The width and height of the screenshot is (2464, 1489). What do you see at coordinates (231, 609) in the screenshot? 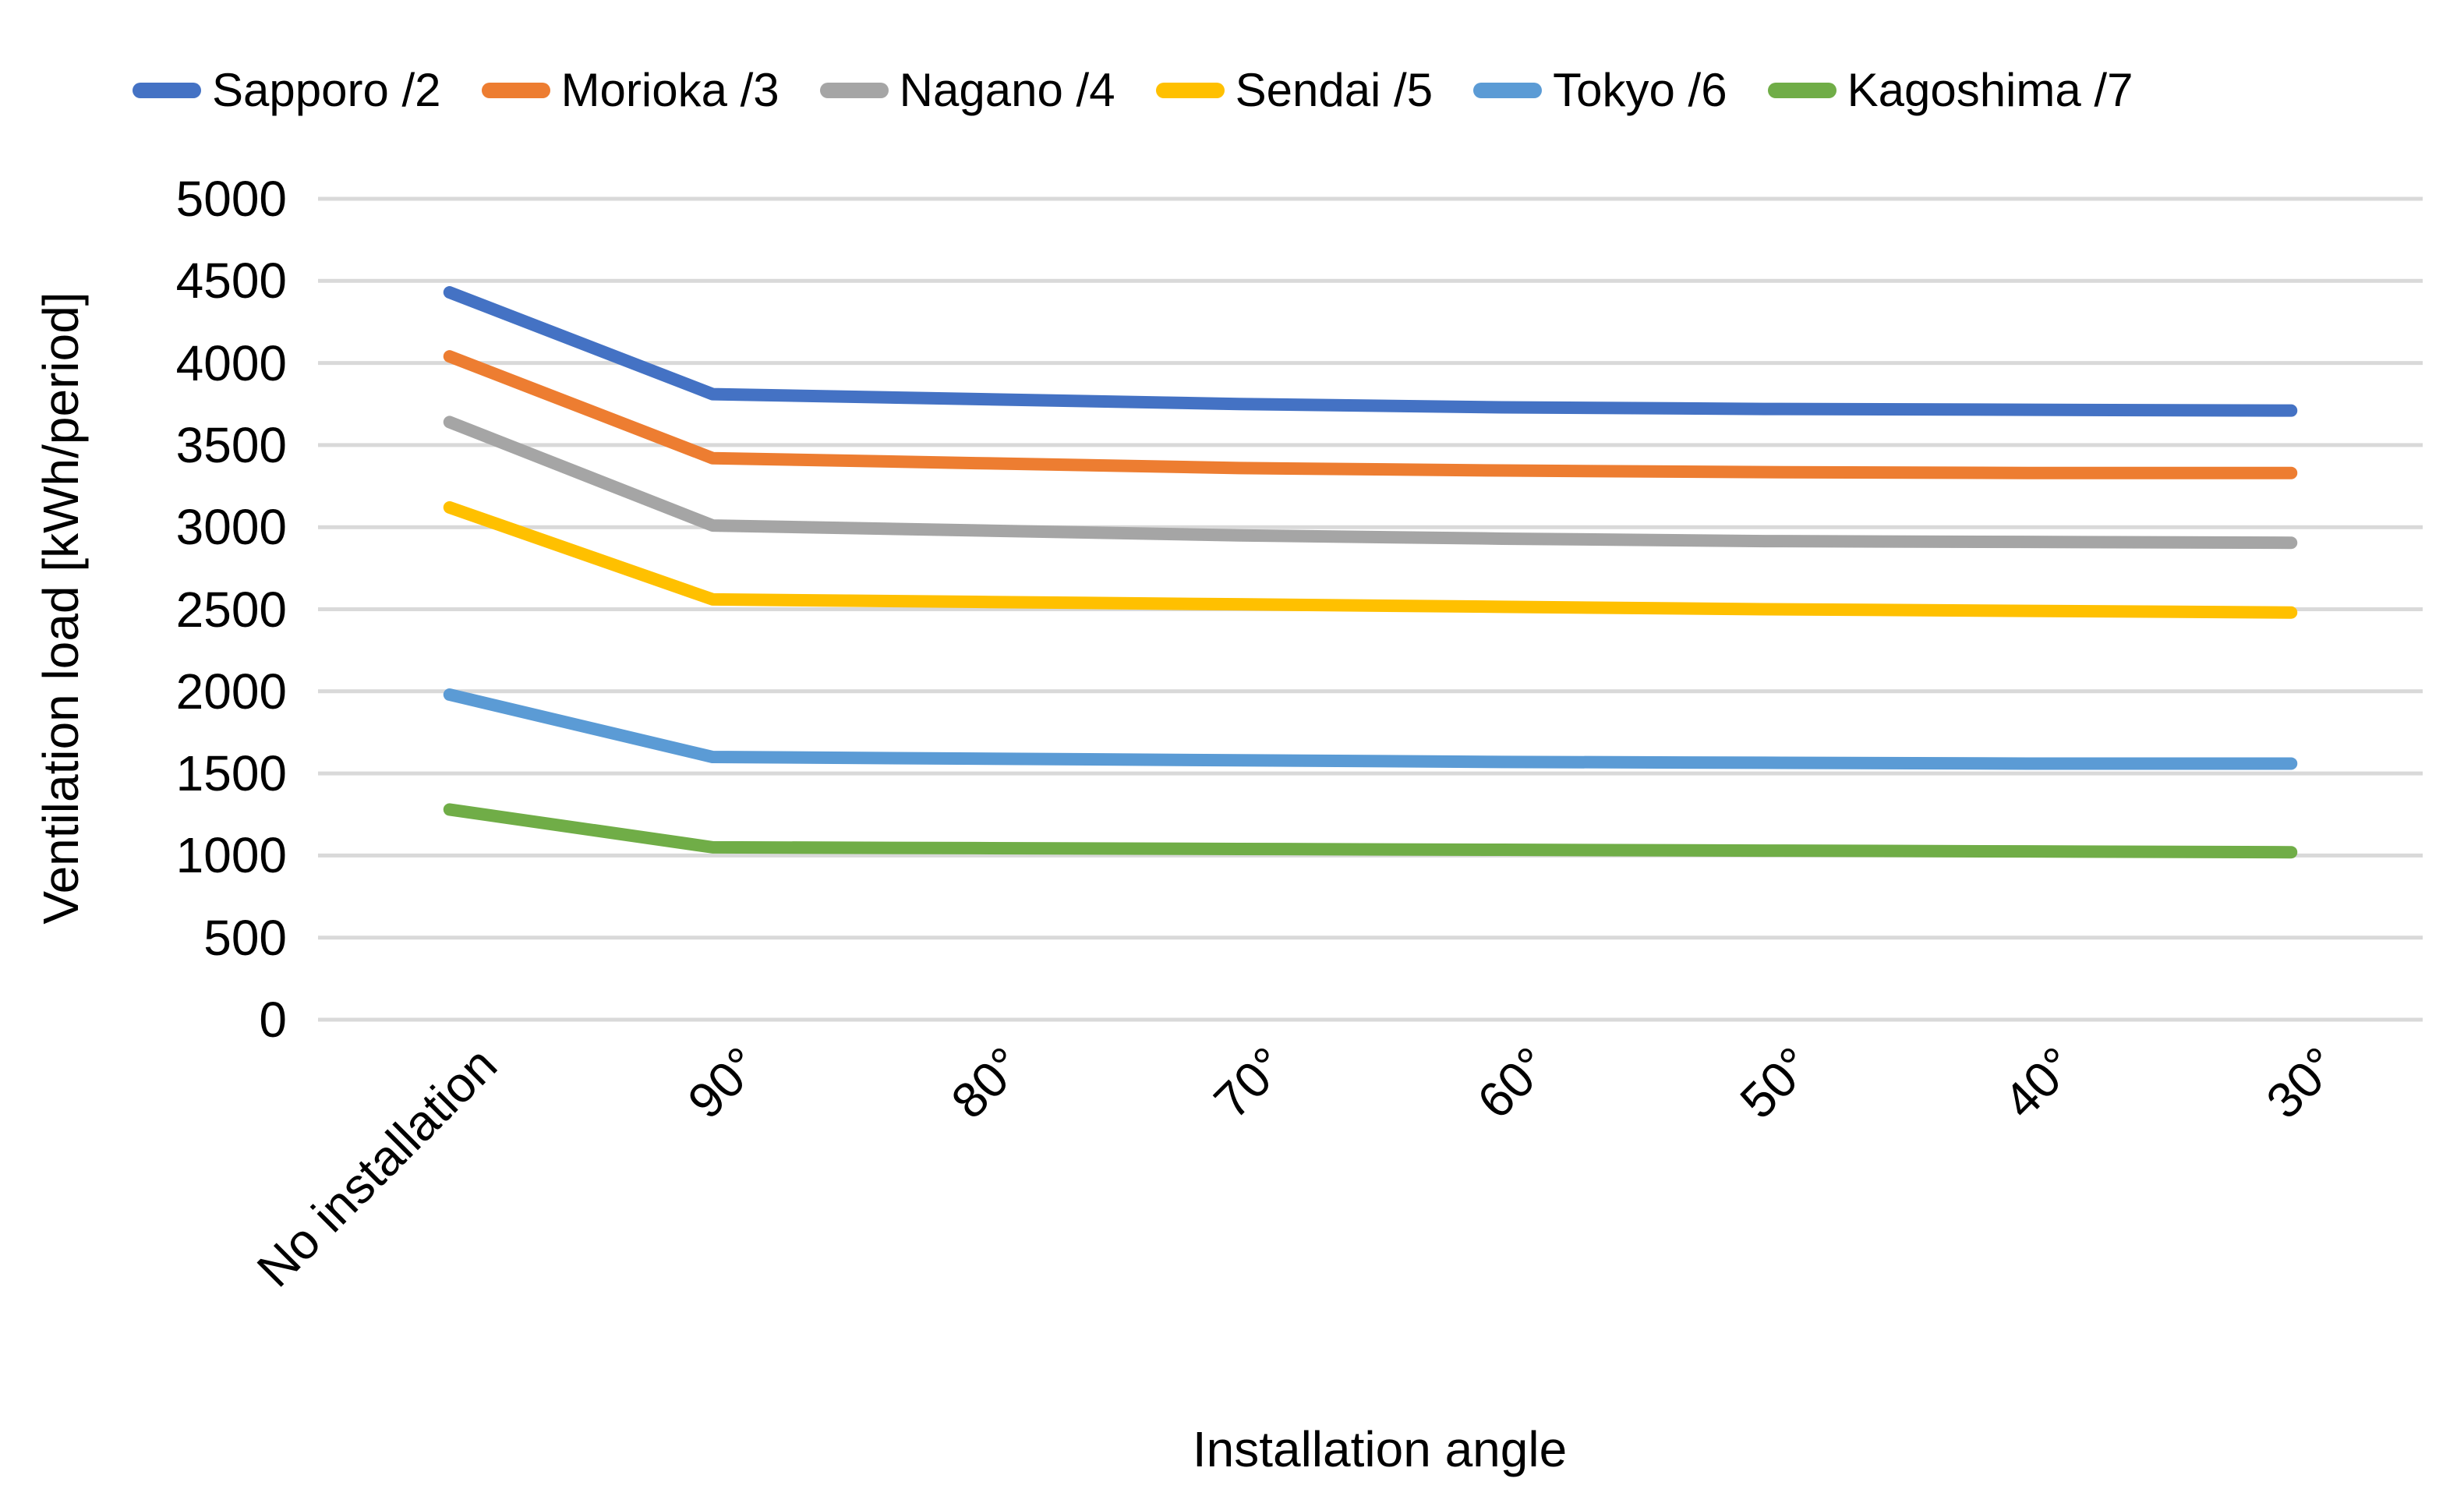
I see `y-tick-label-2500: 2500` at bounding box center [231, 609].